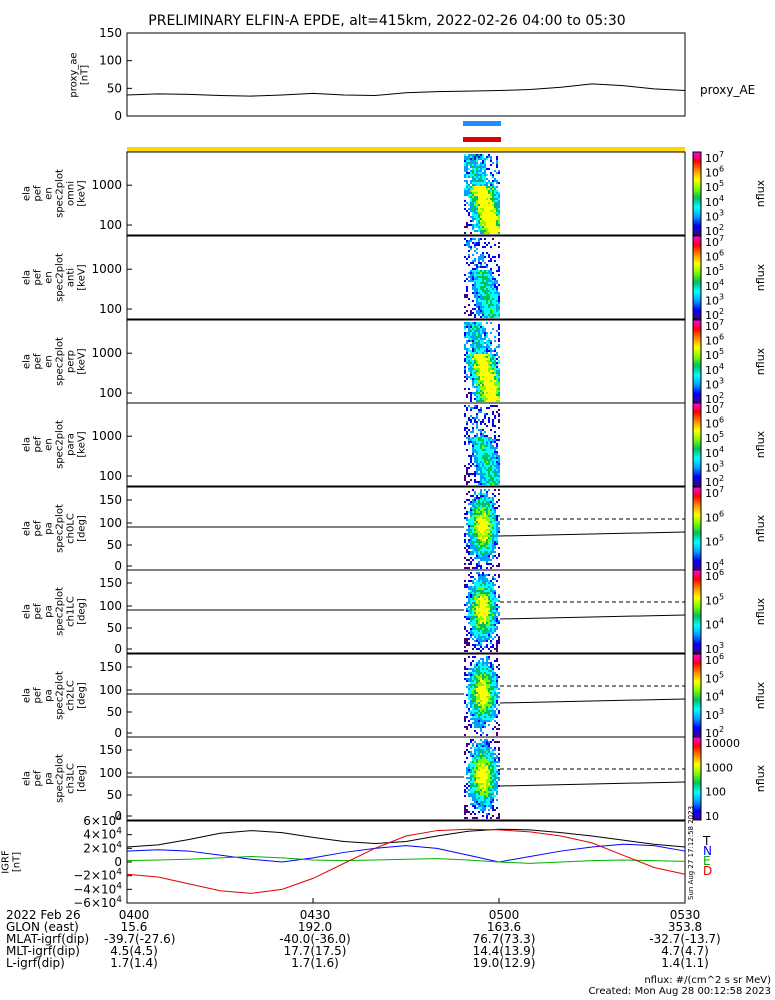 The height and width of the screenshot is (1000, 775). I want to click on ylabel-line: ela, so click(27, 611).